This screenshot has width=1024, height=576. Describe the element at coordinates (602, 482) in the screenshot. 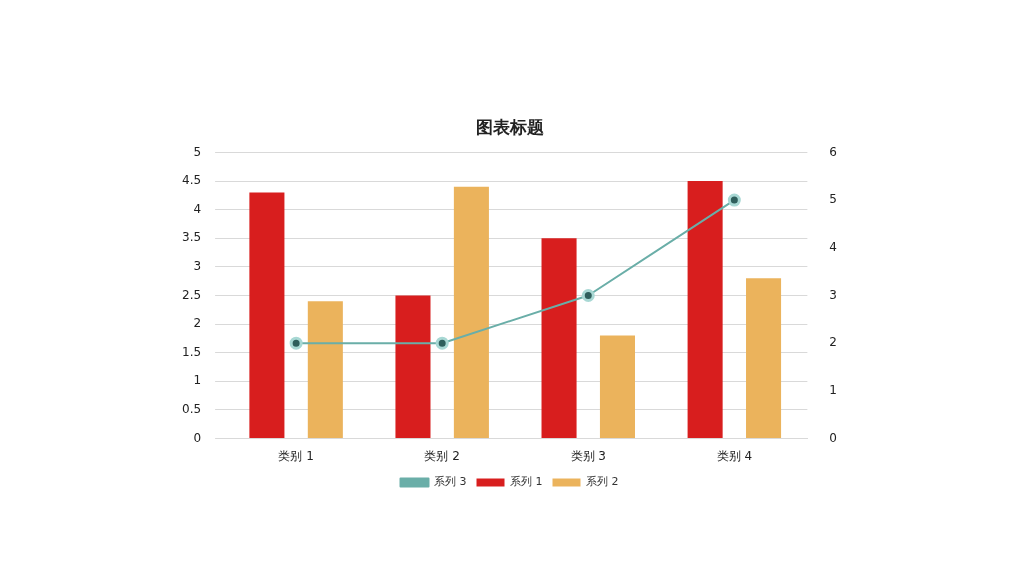

I see `legend-label: 系列 2` at that location.